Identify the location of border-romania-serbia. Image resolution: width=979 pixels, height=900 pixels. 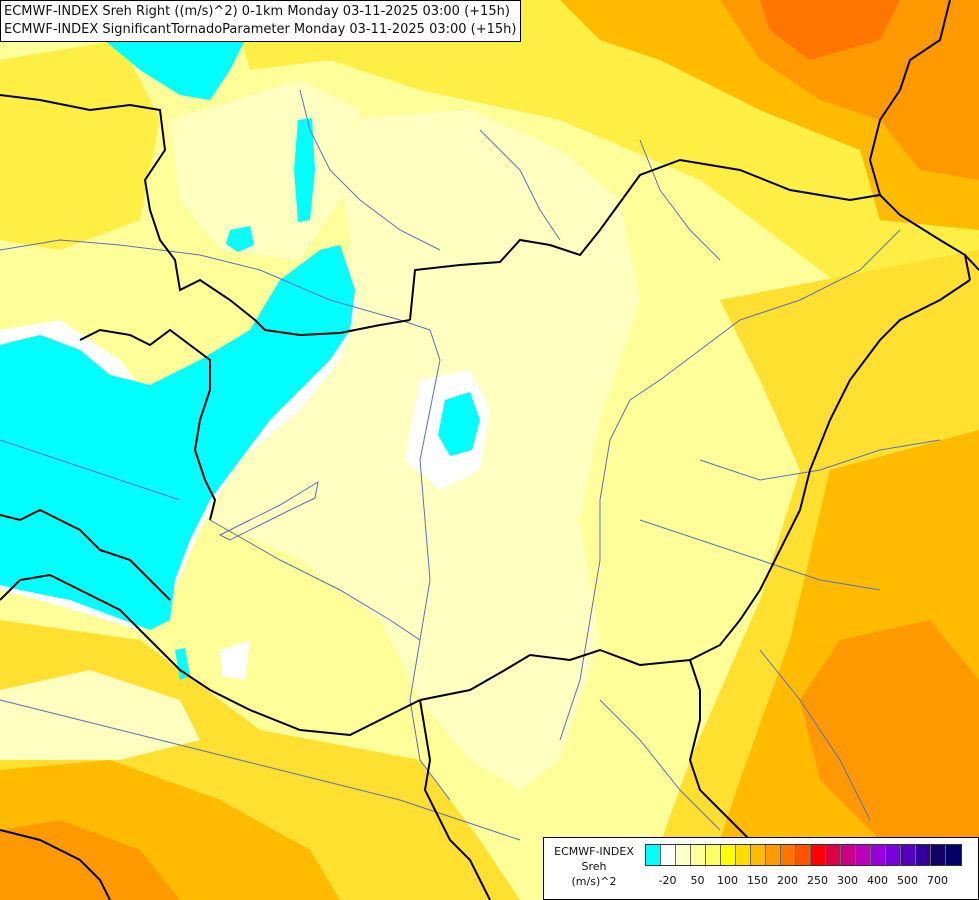
(724, 755).